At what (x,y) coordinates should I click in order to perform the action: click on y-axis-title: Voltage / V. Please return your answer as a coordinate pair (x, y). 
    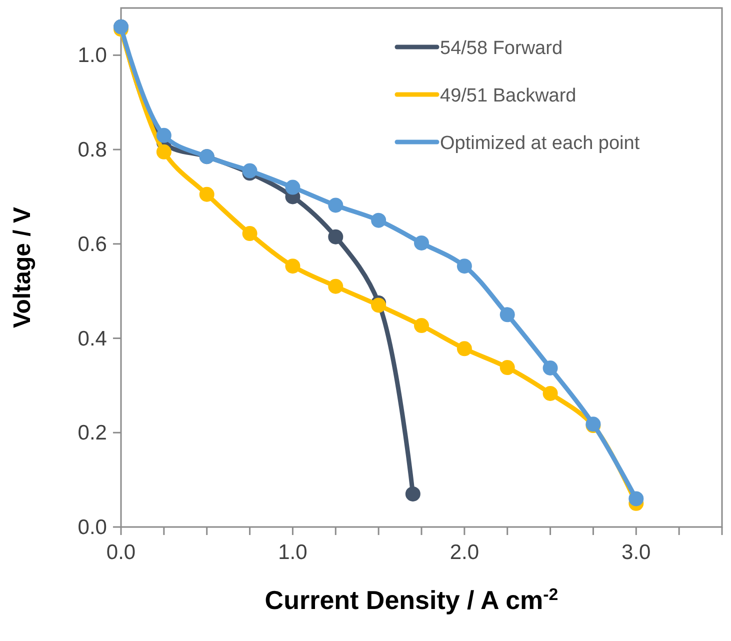
    Looking at the image, I should click on (22, 267).